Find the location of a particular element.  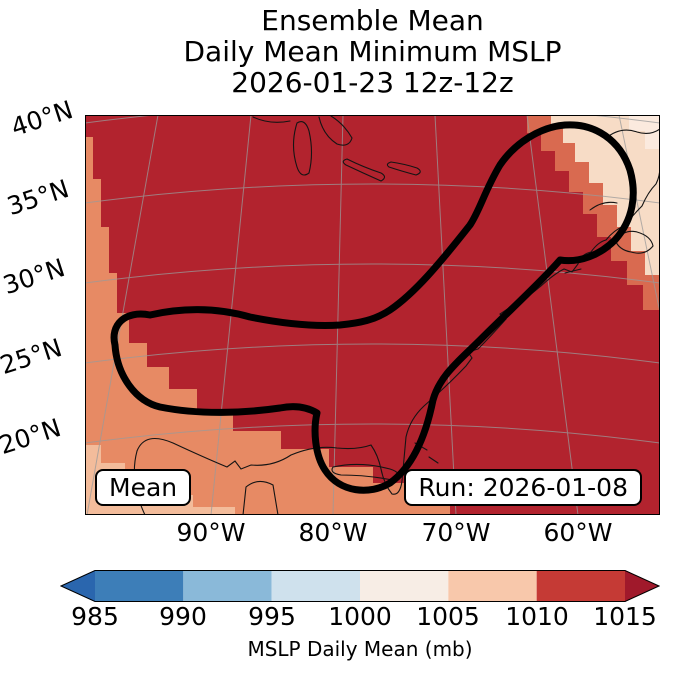

gulf-st-lawrence-shore is located at coordinates (603, 206).